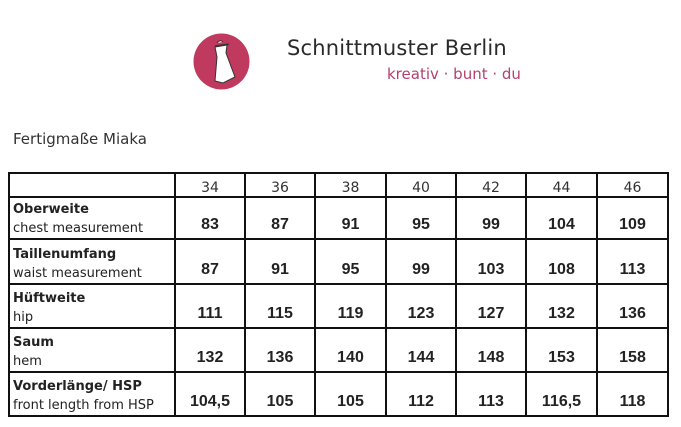  I want to click on value-cell: 144, so click(421, 350).